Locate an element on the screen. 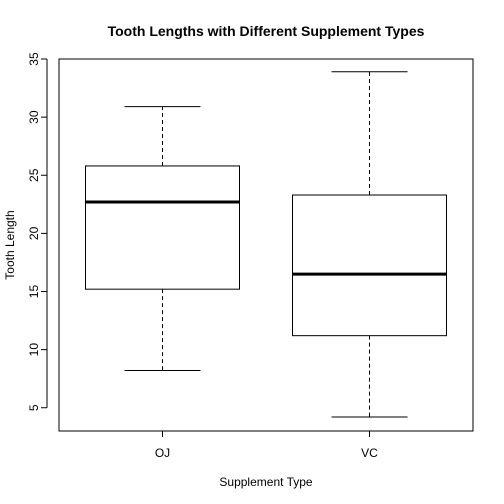 The height and width of the screenshot is (504, 504). x-tick-label: OJ is located at coordinates (162, 453).